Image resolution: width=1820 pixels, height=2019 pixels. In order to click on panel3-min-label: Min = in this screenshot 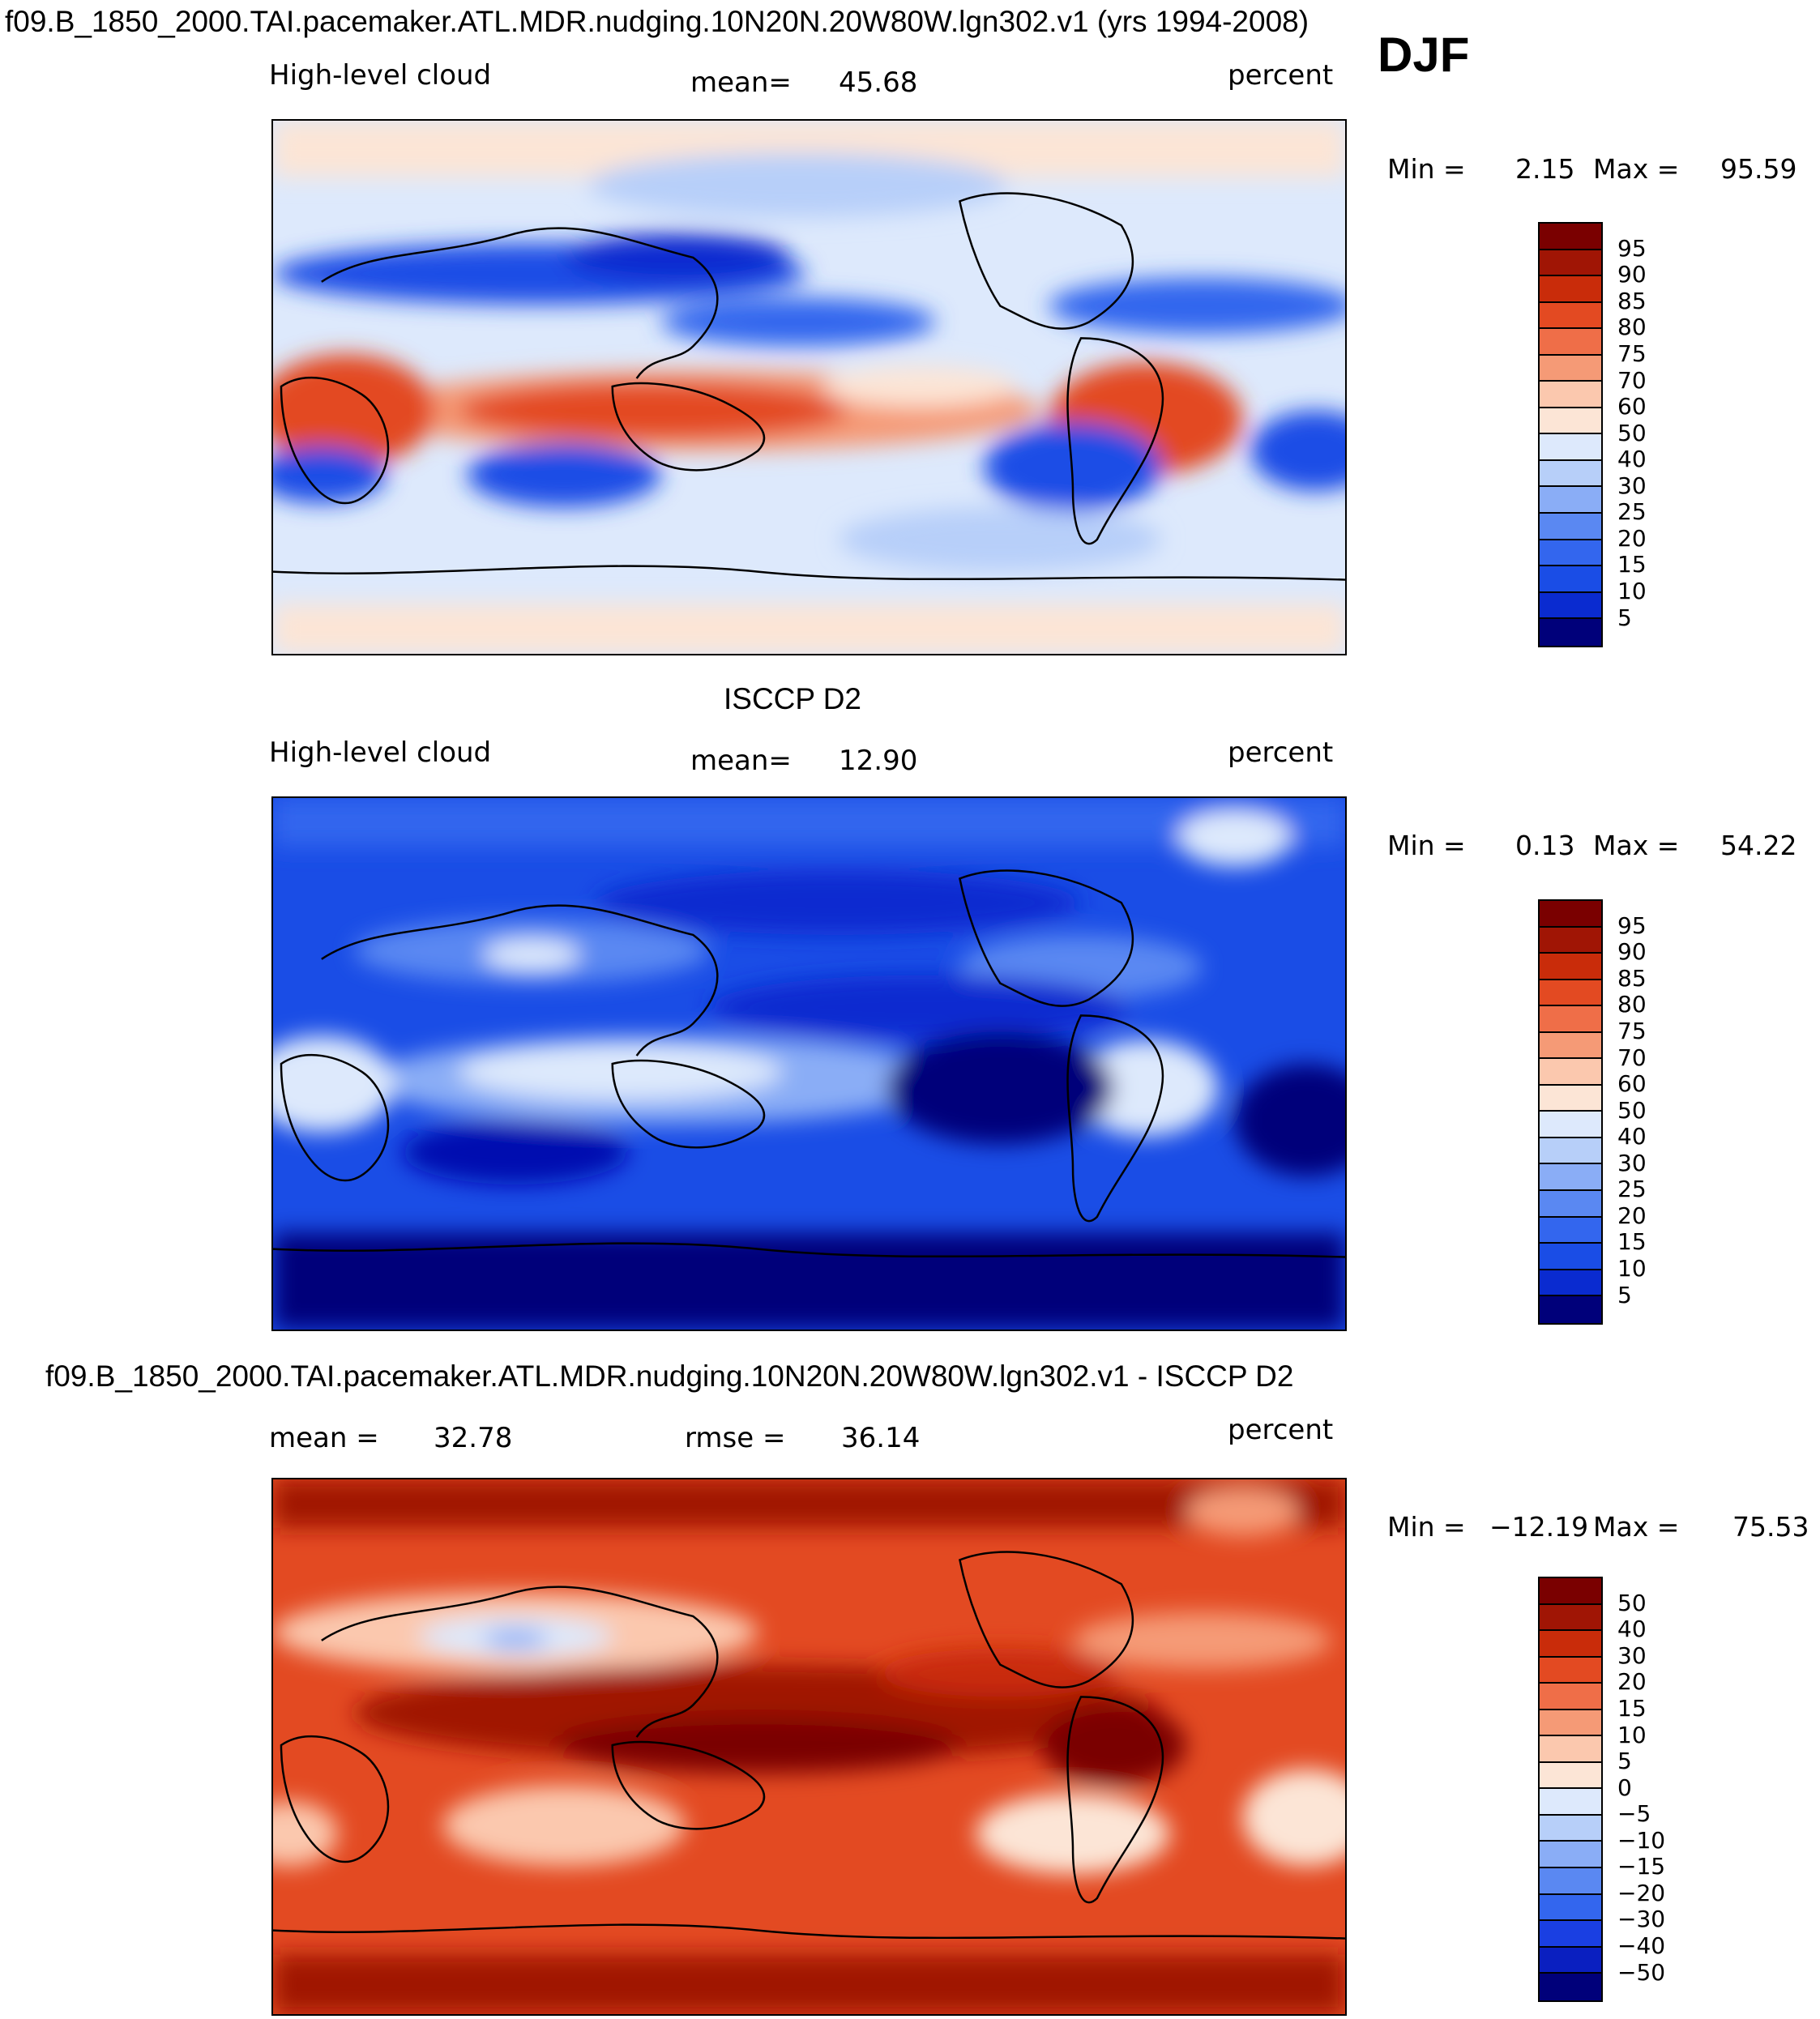, I will do `click(1427, 1527)`.